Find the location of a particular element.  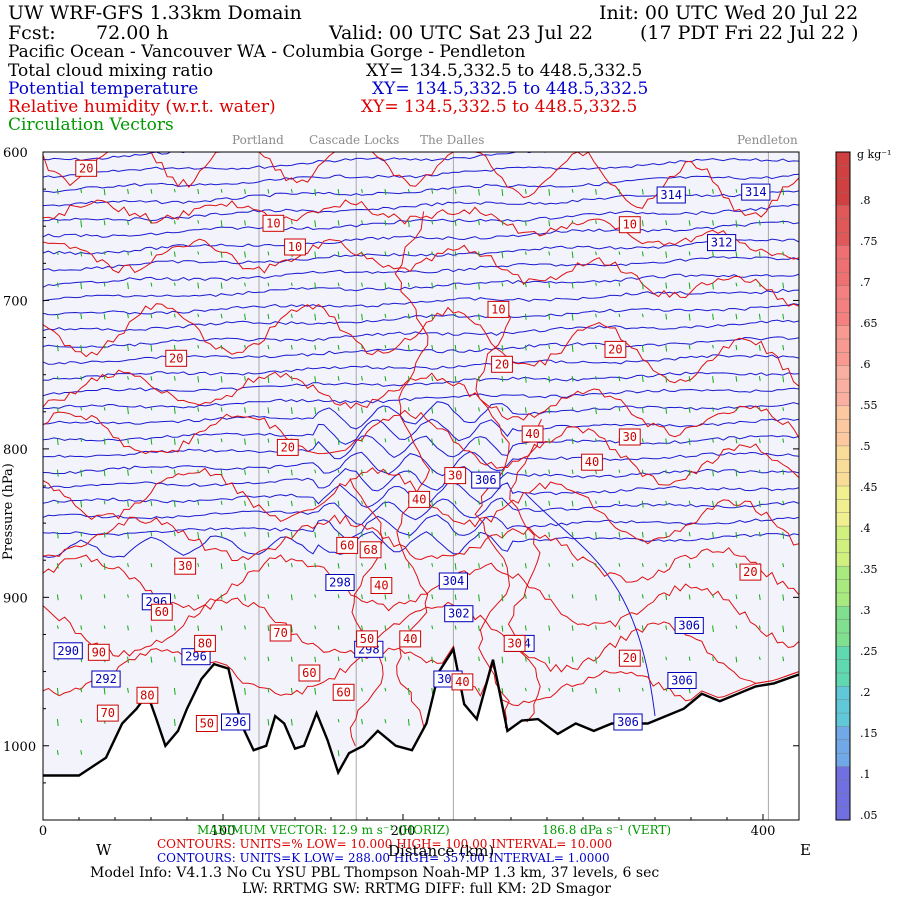

theta-label-text: 306 is located at coordinates (486, 480).